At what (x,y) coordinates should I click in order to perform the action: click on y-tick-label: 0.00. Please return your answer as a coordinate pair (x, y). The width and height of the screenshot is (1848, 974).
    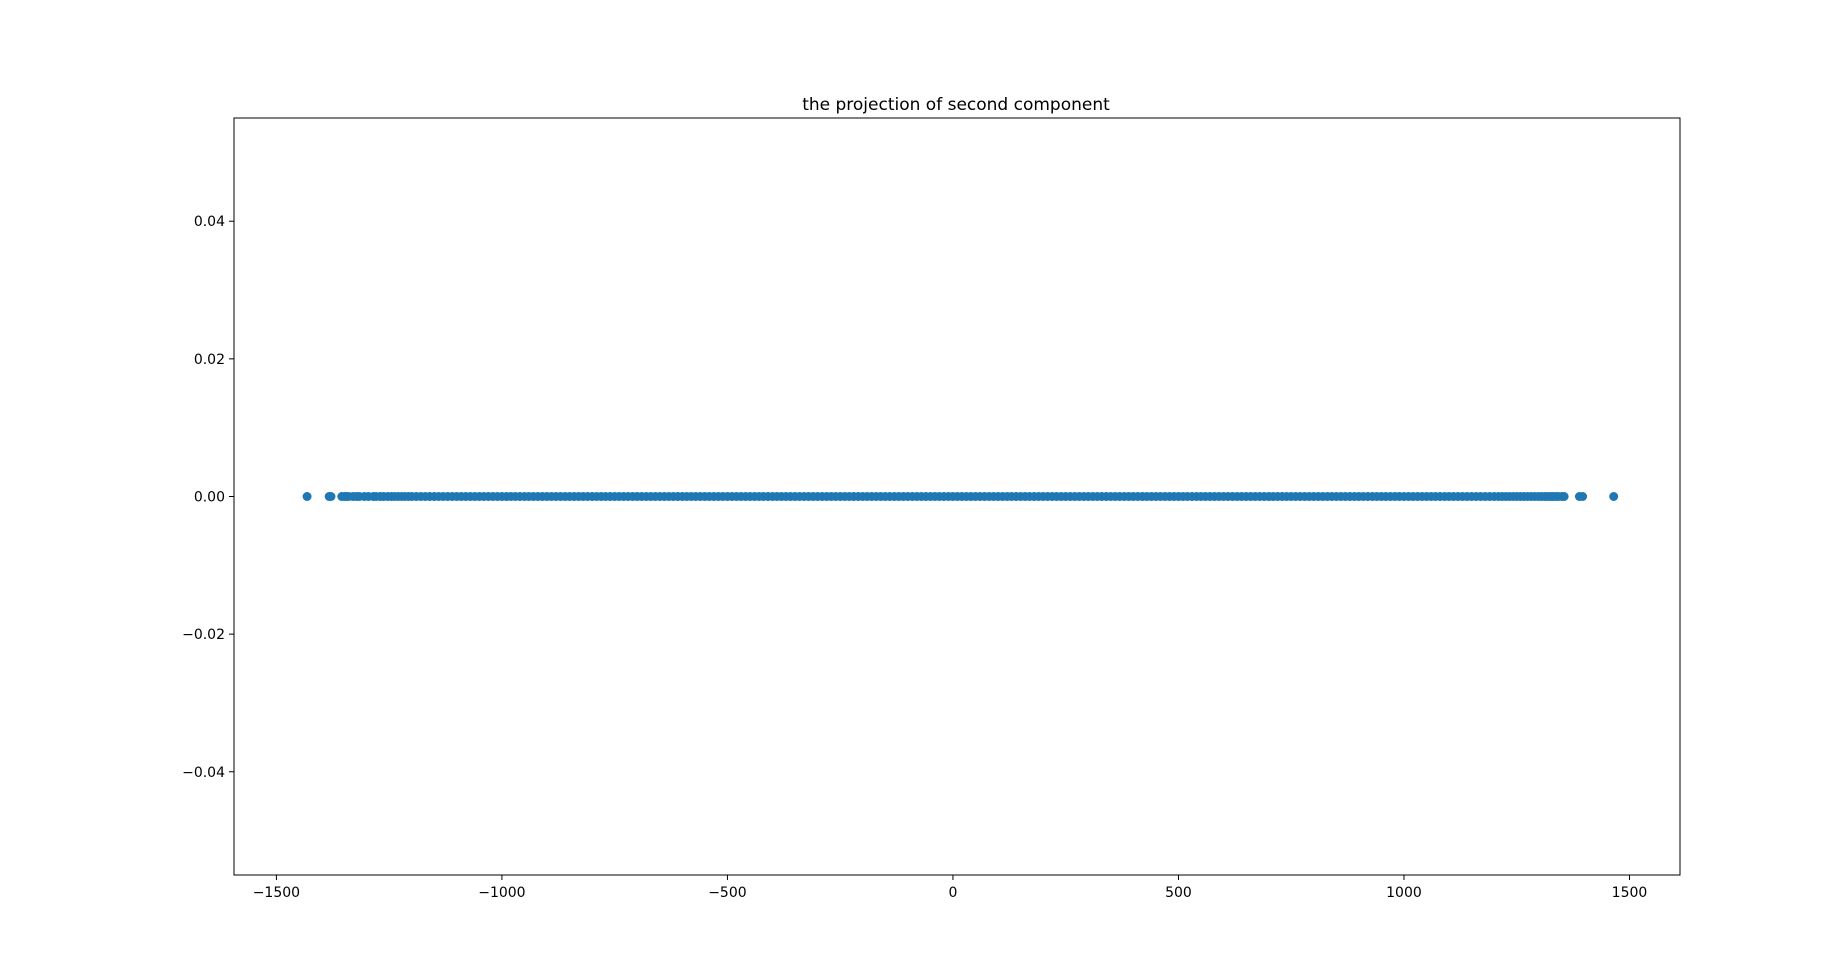
    Looking at the image, I should click on (209, 498).